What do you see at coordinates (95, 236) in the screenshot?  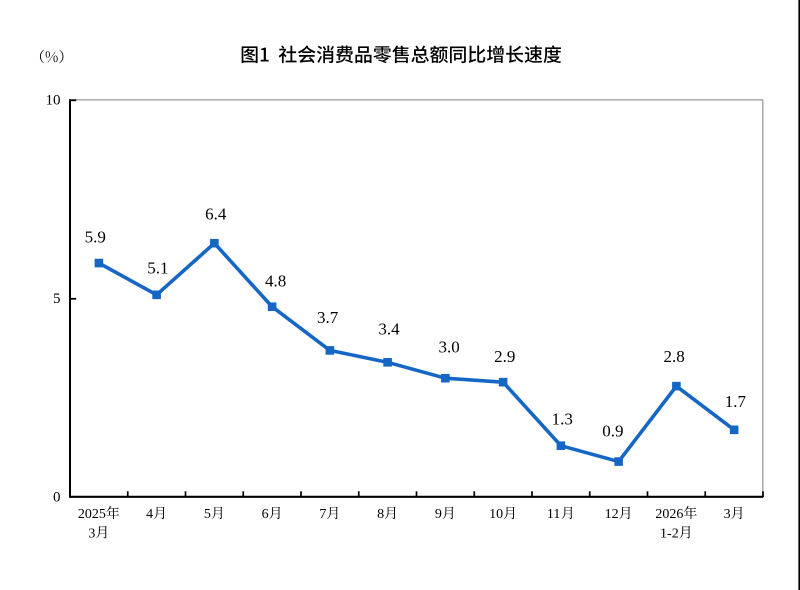 I see `svg-text: 5.9` at bounding box center [95, 236].